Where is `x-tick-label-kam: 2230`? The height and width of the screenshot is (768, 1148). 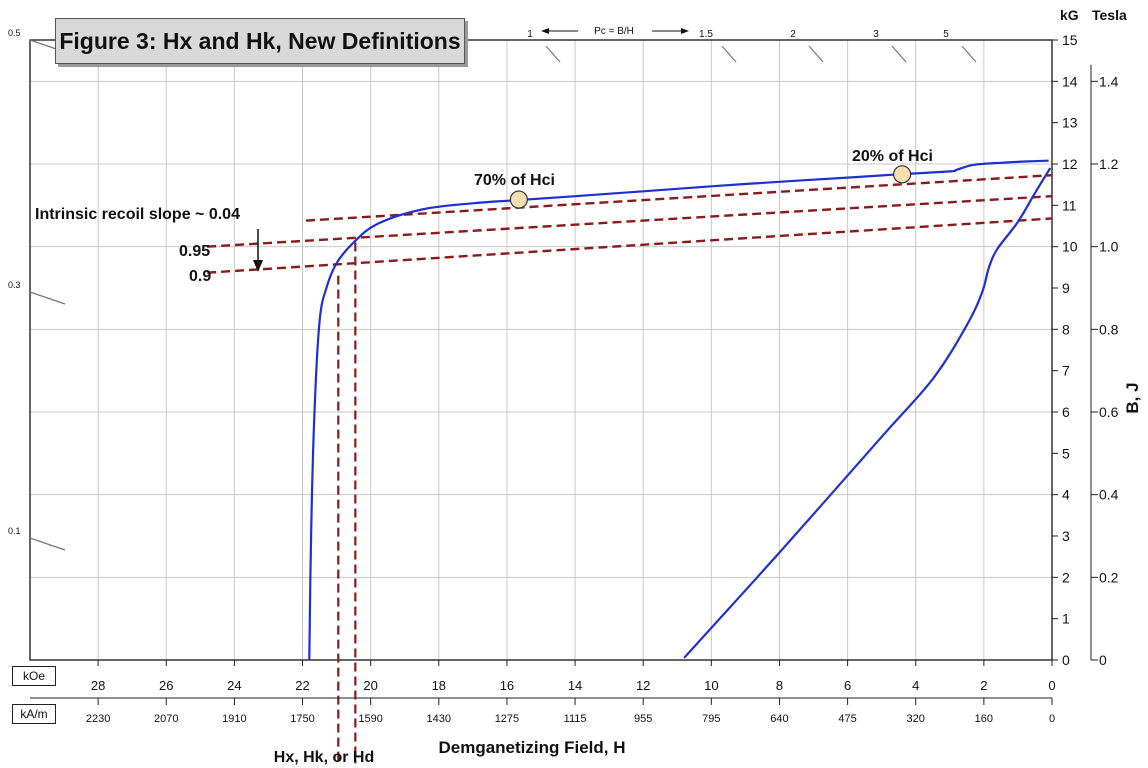
x-tick-label-kam: 2230 is located at coordinates (98, 719).